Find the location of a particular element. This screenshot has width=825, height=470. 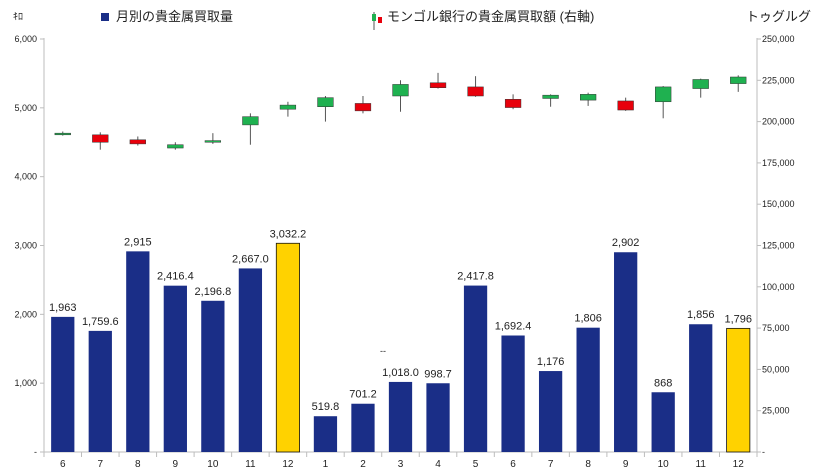

x-axis-tick-label: 8 is located at coordinates (138, 464).